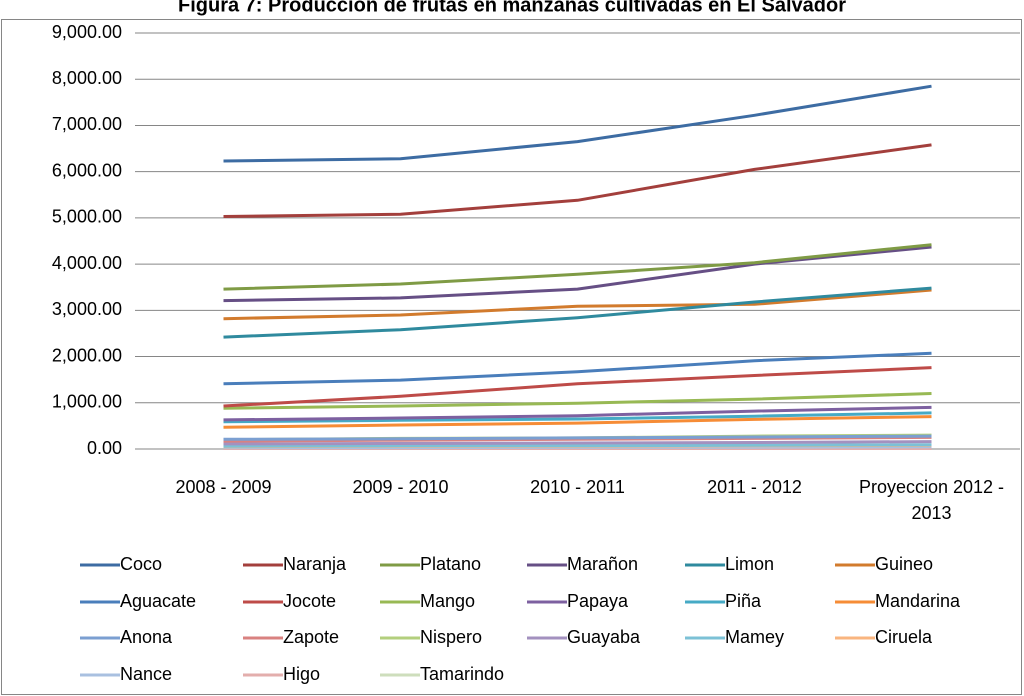  Describe the element at coordinates (598, 601) in the screenshot. I see `legend-label: Papaya` at that location.